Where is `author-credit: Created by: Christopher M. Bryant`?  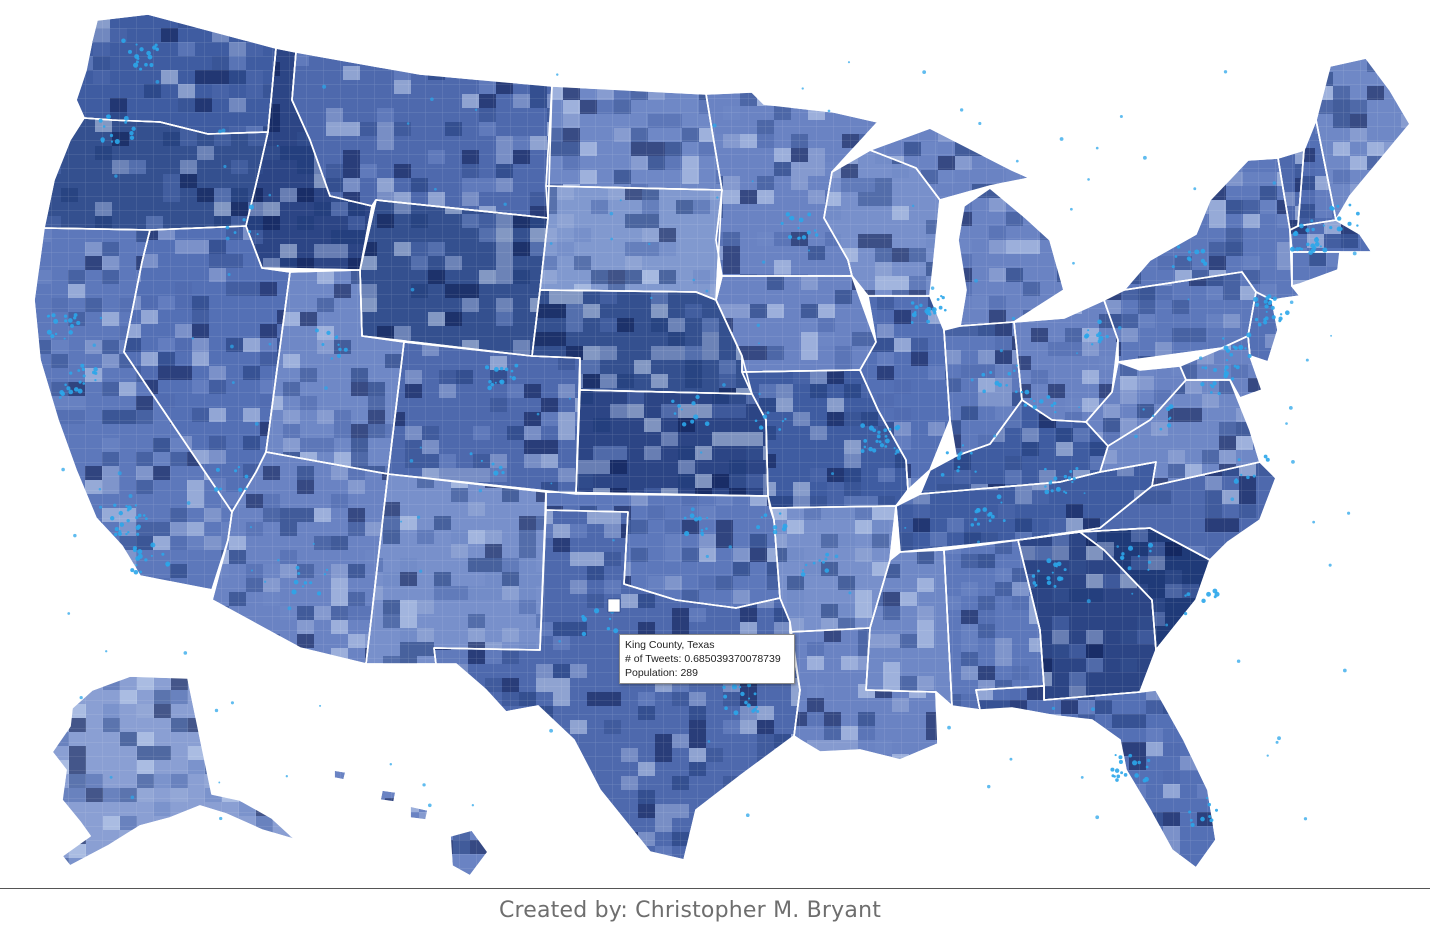 author-credit: Created by: Christopher M. Bryant is located at coordinates (690, 910).